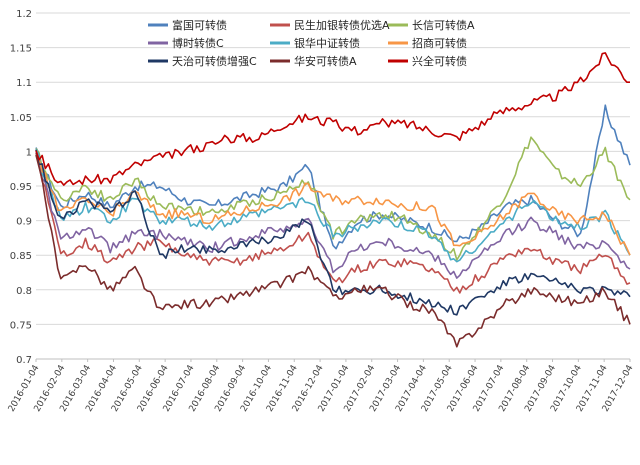  Describe the element at coordinates (21, 118) in the screenshot. I see `y-tick-label: 1.05` at that location.